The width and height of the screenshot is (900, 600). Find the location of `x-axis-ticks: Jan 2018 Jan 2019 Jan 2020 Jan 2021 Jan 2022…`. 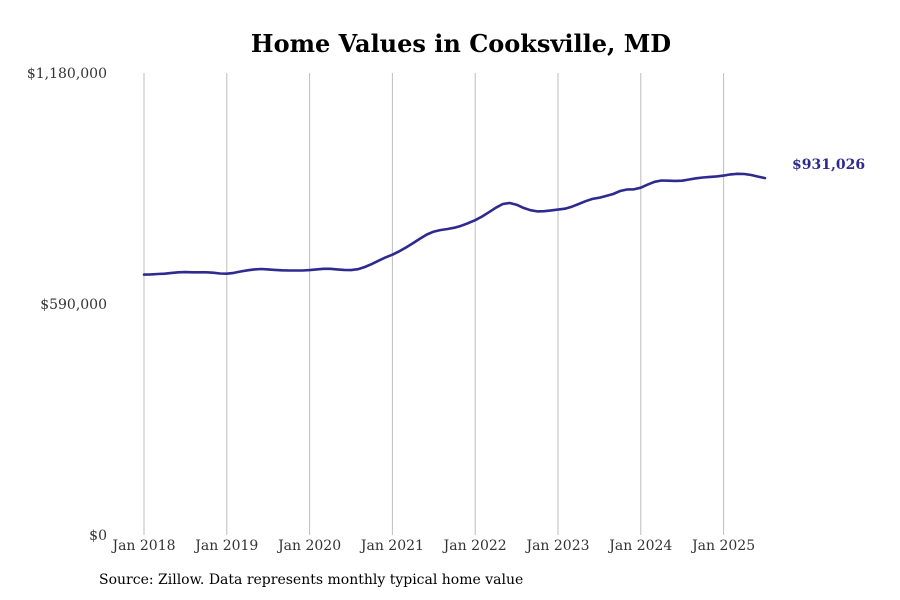

x-axis-ticks: Jan 2018 Jan 2019 Jan 2020 Jan 2021 Jan 2022… is located at coordinates (432, 546).